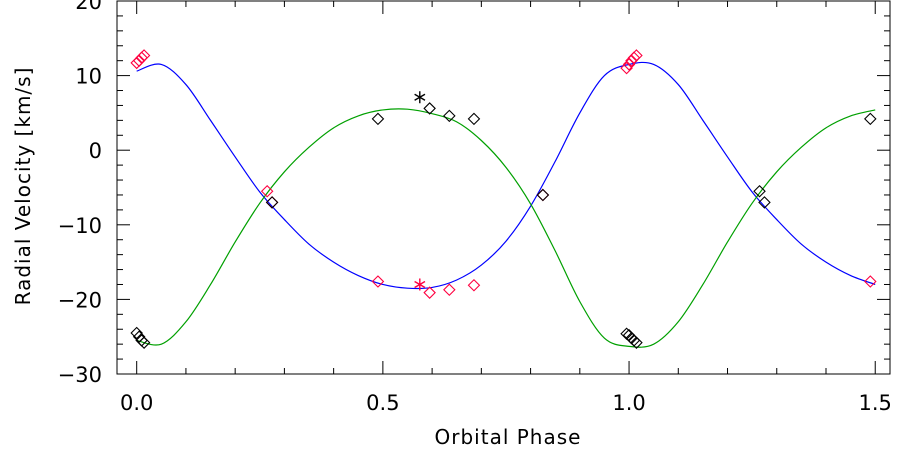 The height and width of the screenshot is (454, 902). What do you see at coordinates (875, 403) in the screenshot?
I see `x-tick-label: 1.5` at bounding box center [875, 403].